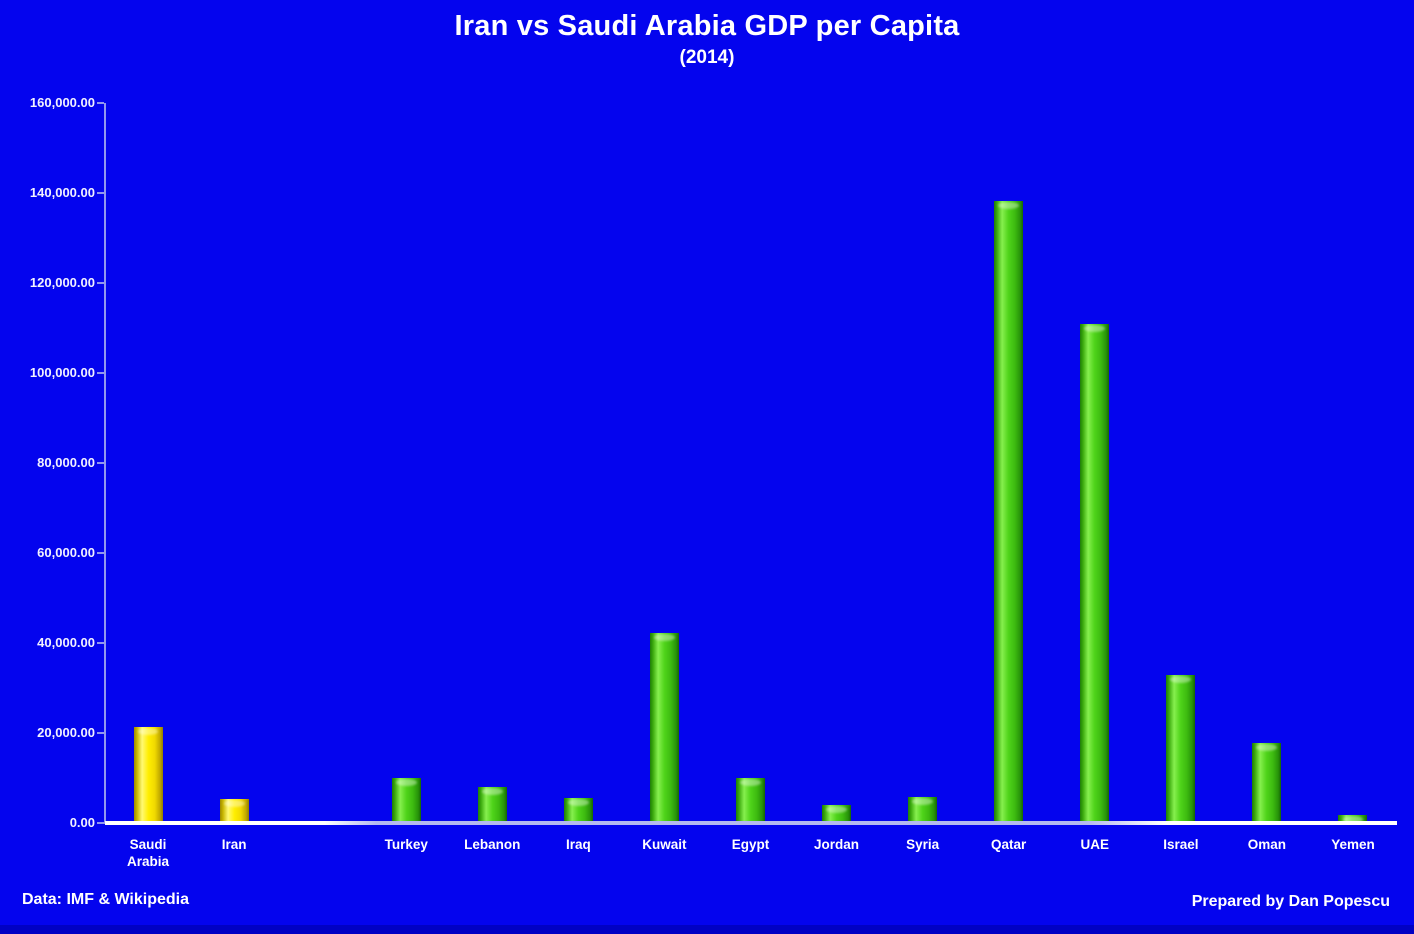 The width and height of the screenshot is (1414, 934). What do you see at coordinates (148, 853) in the screenshot?
I see `x-category-label: Saudi Arabia` at bounding box center [148, 853].